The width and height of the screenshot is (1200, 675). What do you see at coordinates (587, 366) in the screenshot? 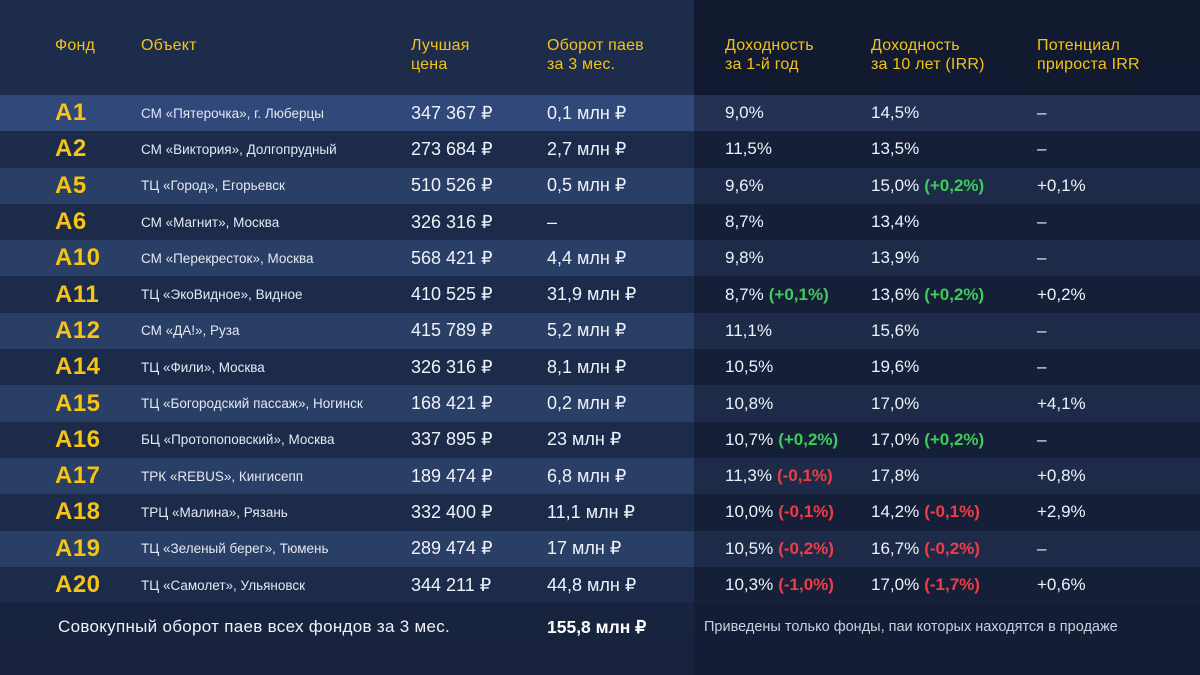
I see `turnover-value: 8,1 млн ₽` at bounding box center [587, 366].